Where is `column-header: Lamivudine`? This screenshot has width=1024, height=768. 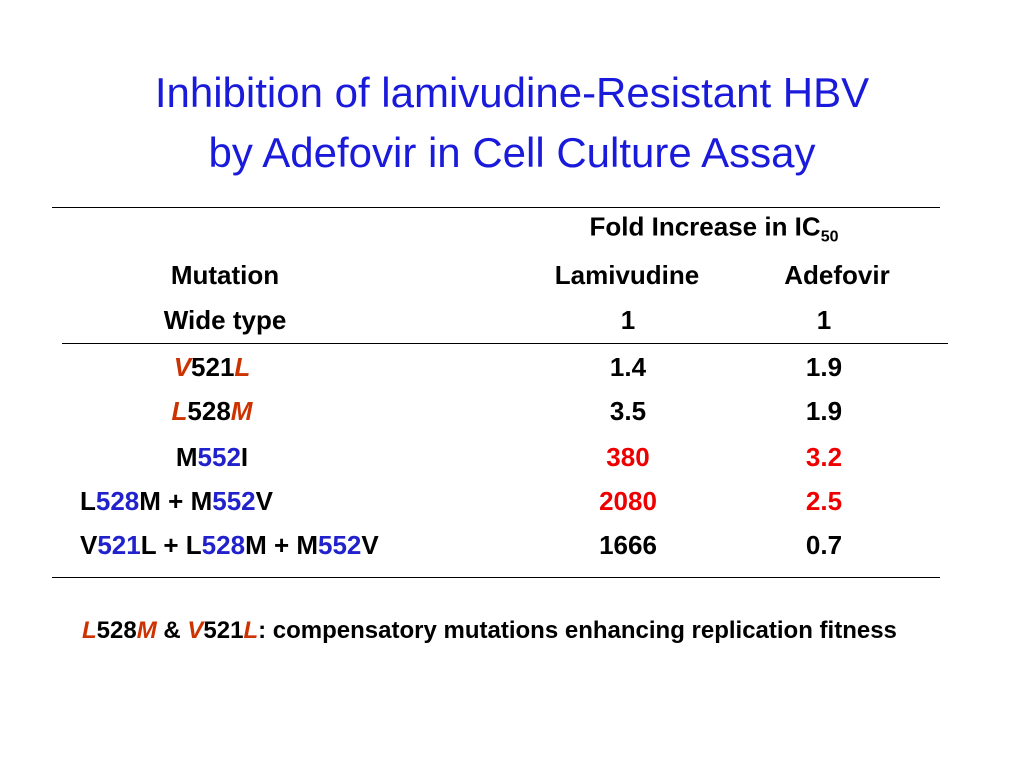
column-header: Lamivudine is located at coordinates (627, 275).